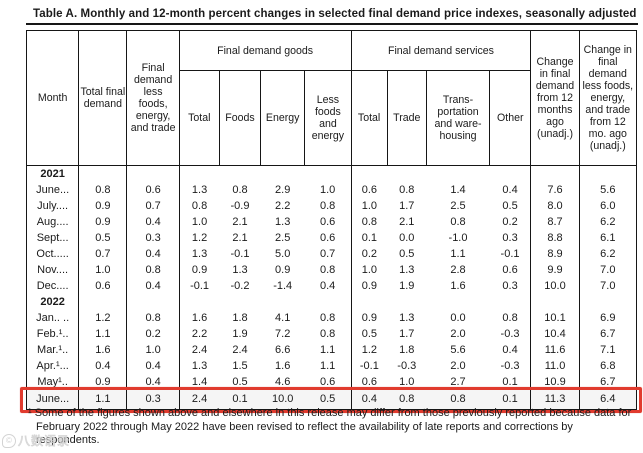 Image resolution: width=643 pixels, height=453 pixels. I want to click on value-cell: 6.1, so click(608, 237).